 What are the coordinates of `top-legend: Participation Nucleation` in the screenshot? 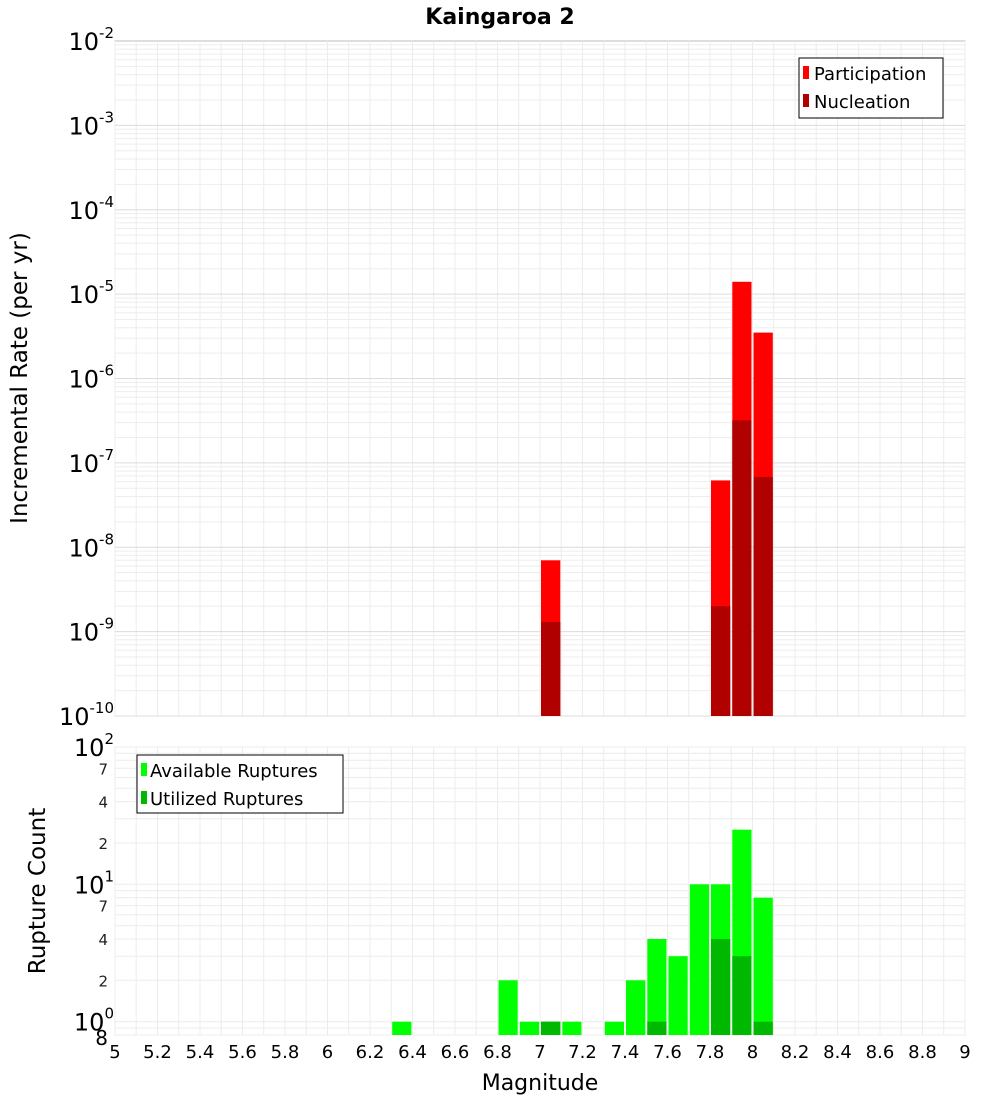 It's located at (871, 88).